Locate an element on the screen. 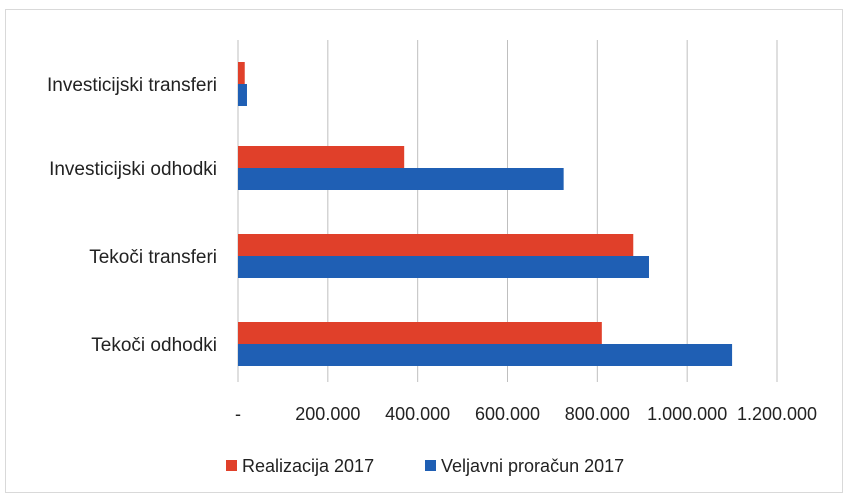 The width and height of the screenshot is (848, 497). x-tick-label: 400.000 is located at coordinates (417, 414).